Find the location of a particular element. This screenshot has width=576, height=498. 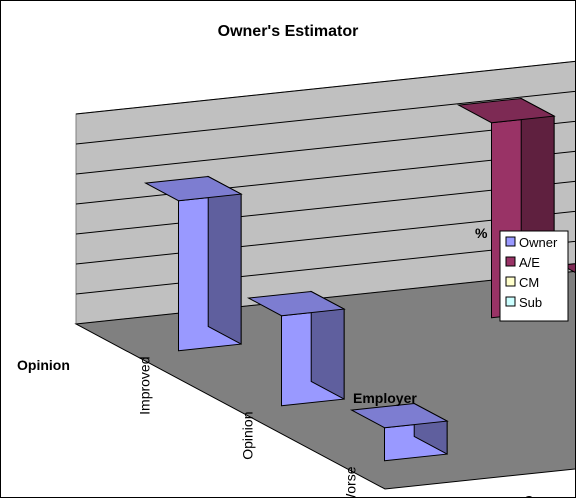

y-tick-label: Worse is located at coordinates (351, 481).